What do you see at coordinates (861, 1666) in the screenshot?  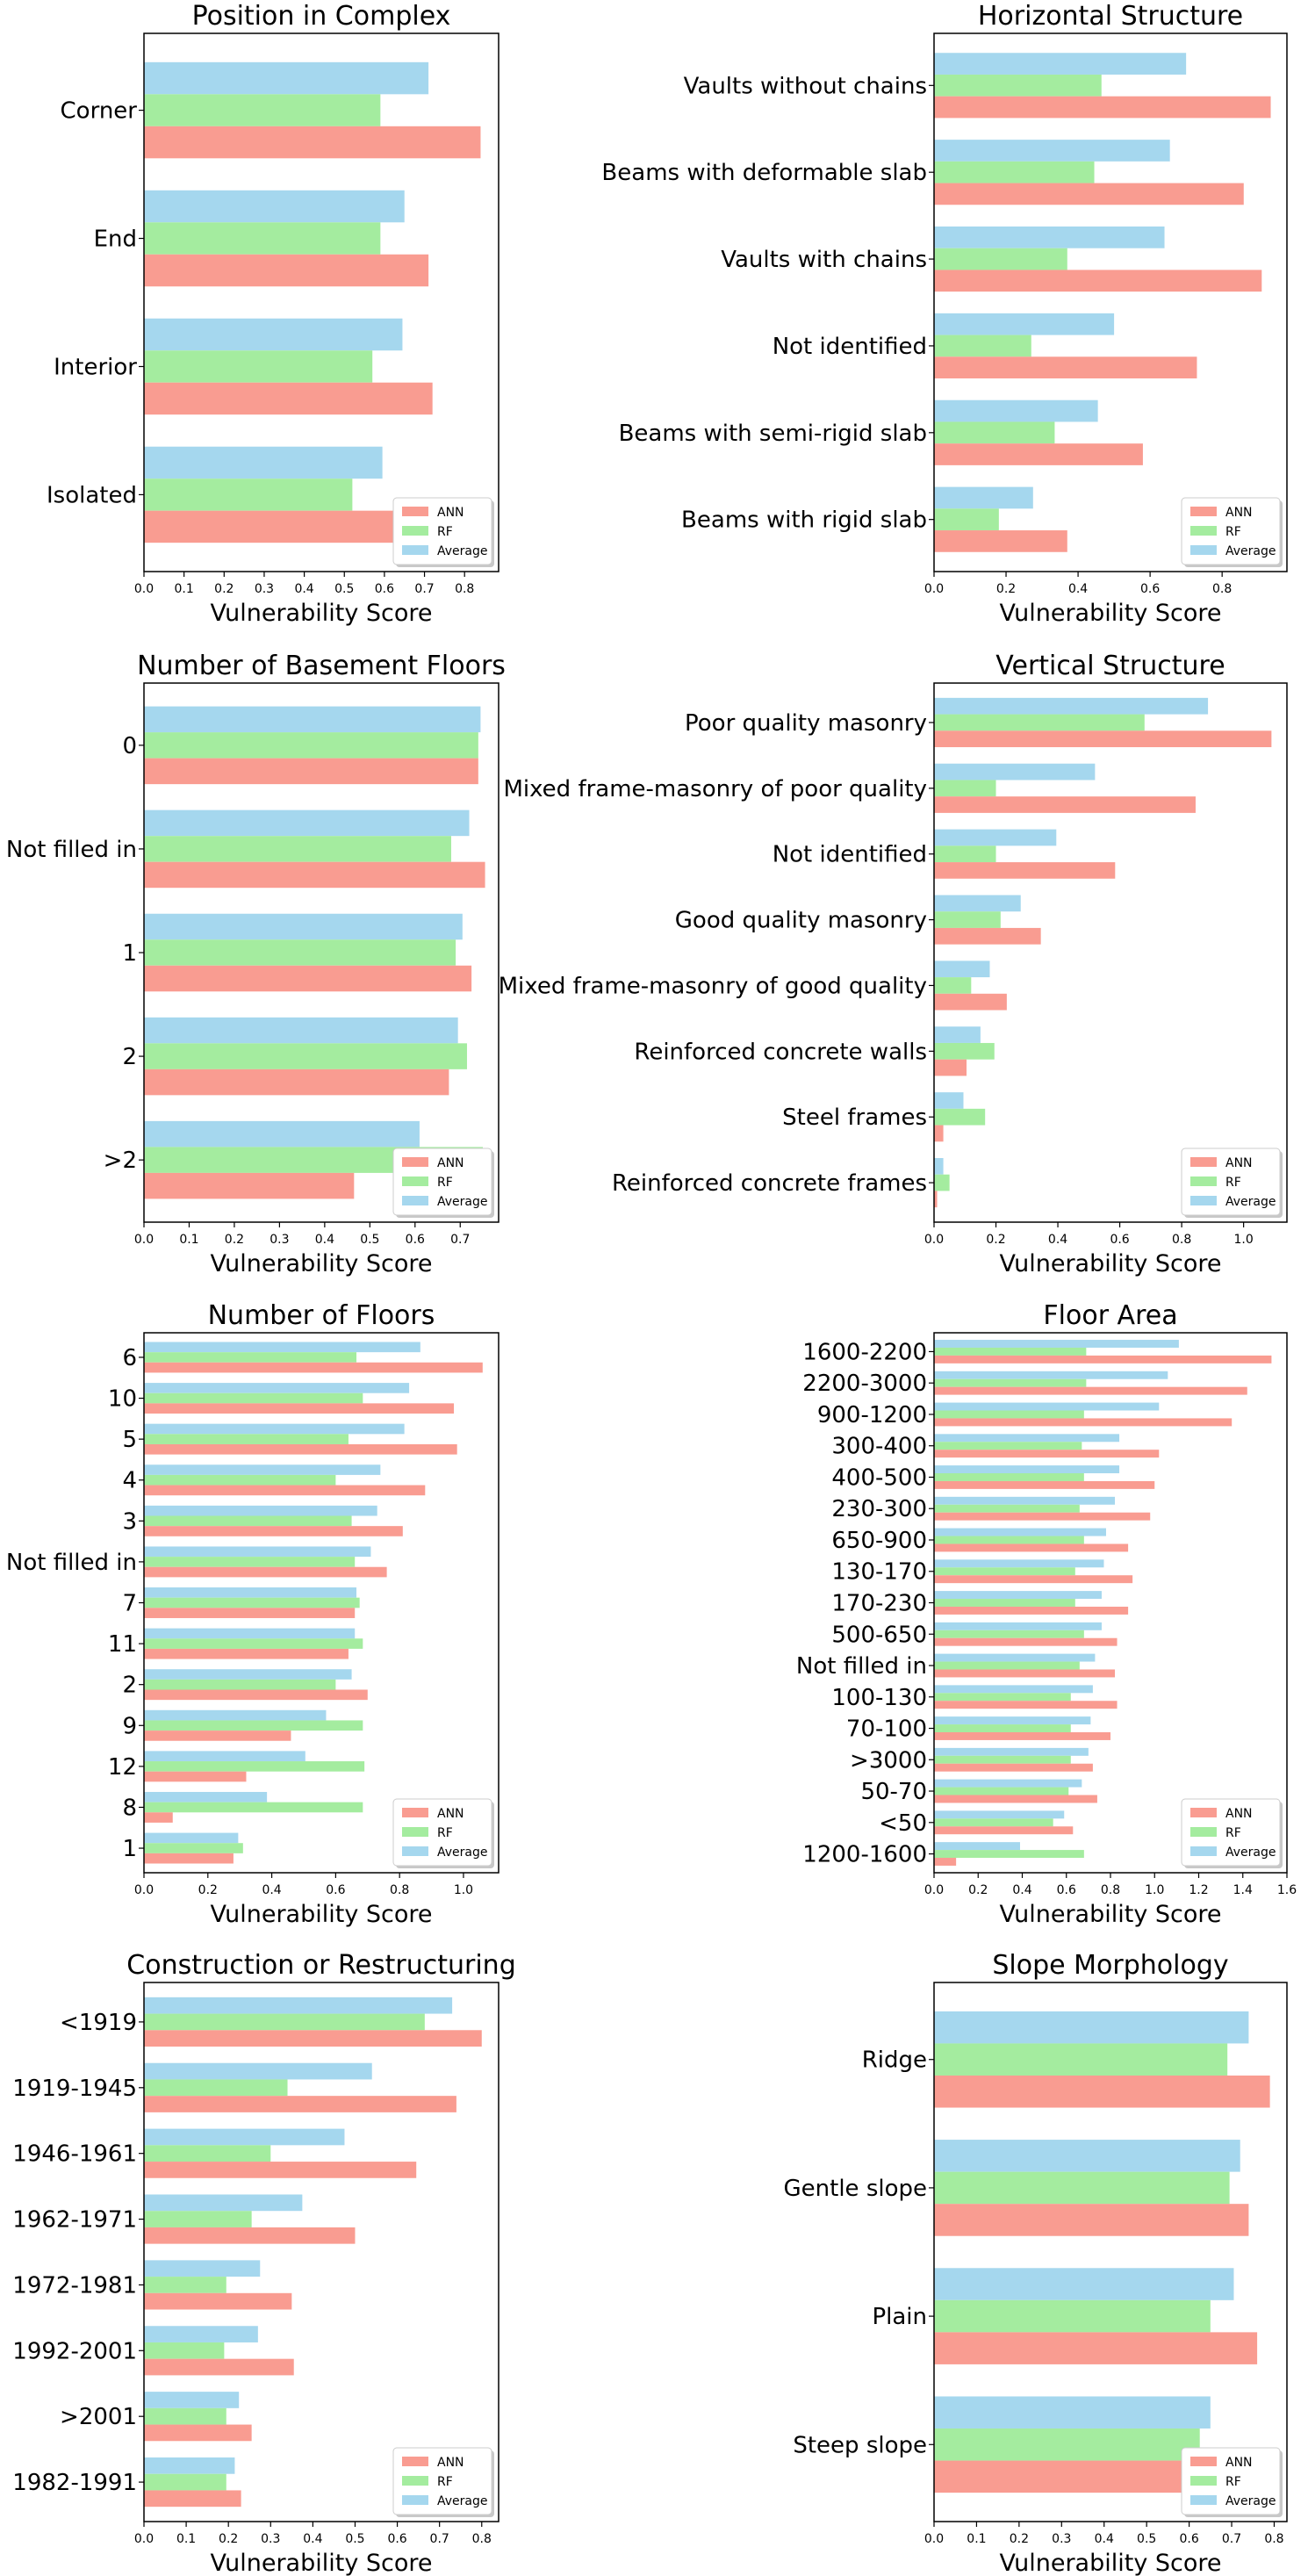 I see `category-label: Not filled in` at bounding box center [861, 1666].